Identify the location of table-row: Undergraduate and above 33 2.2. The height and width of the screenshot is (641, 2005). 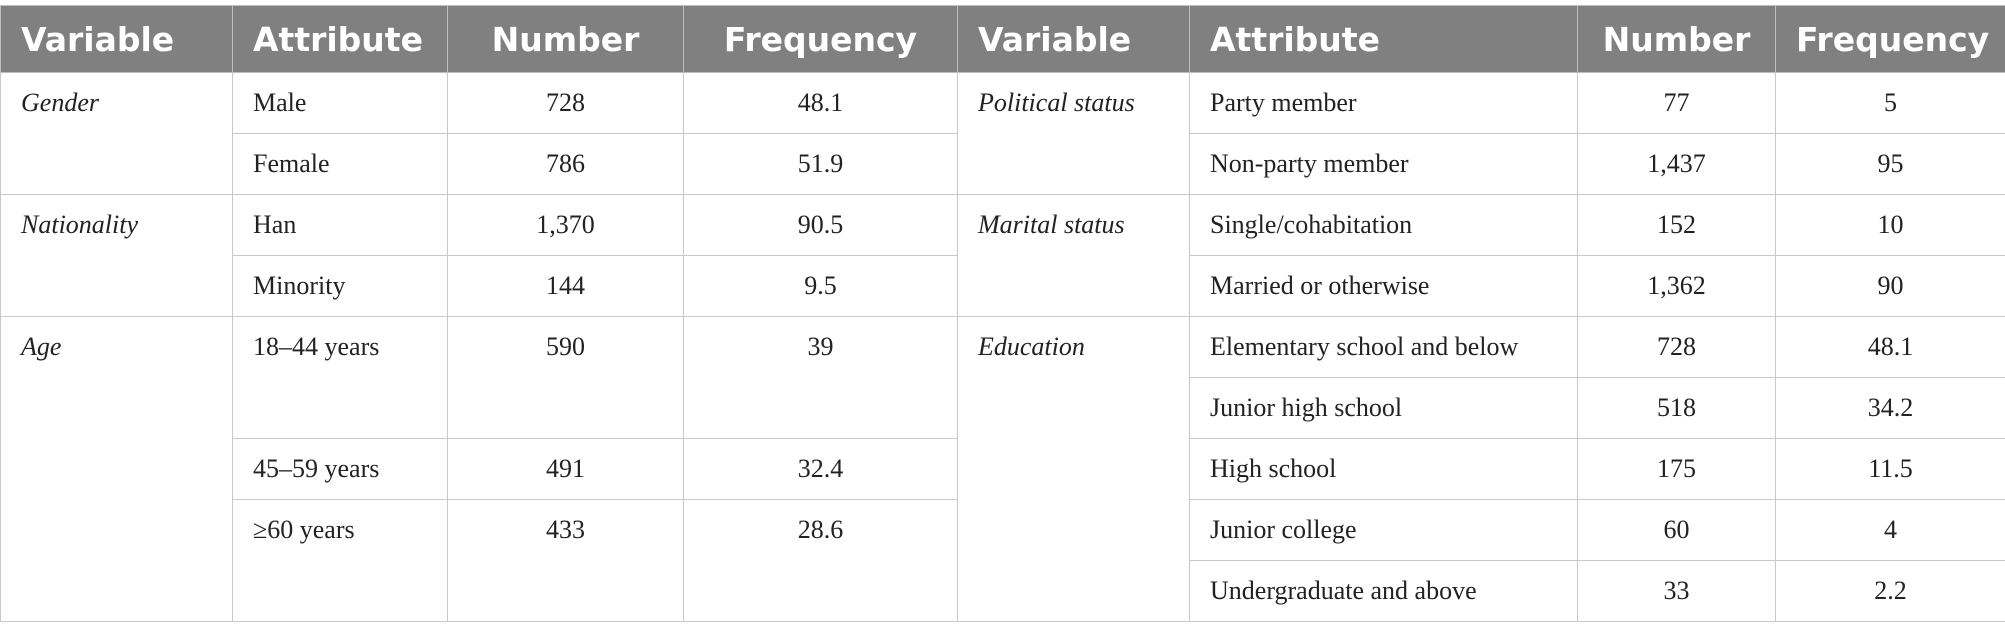
(1003, 591).